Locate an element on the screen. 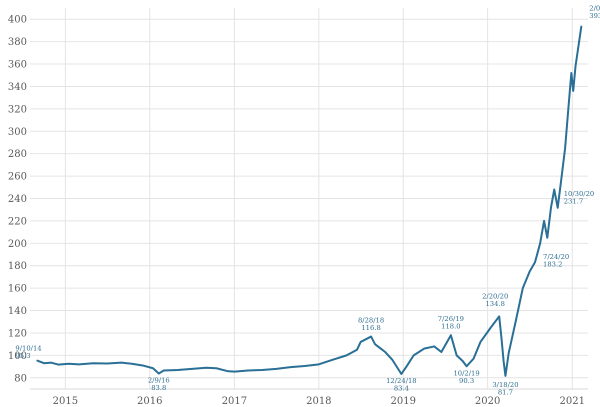 This screenshot has height=407, width=600. y-tick-label: 160 is located at coordinates (17, 289).